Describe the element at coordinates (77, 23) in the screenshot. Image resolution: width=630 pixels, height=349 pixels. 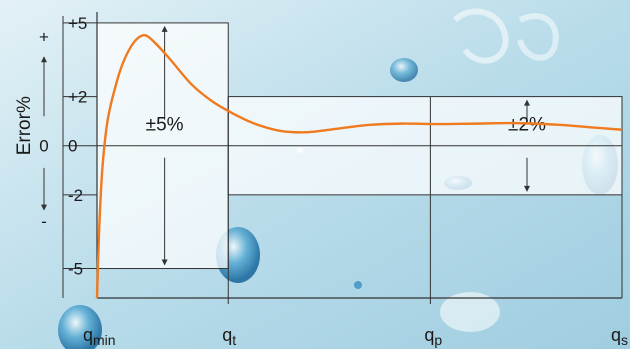
I see `y-tick-label: +5` at that location.